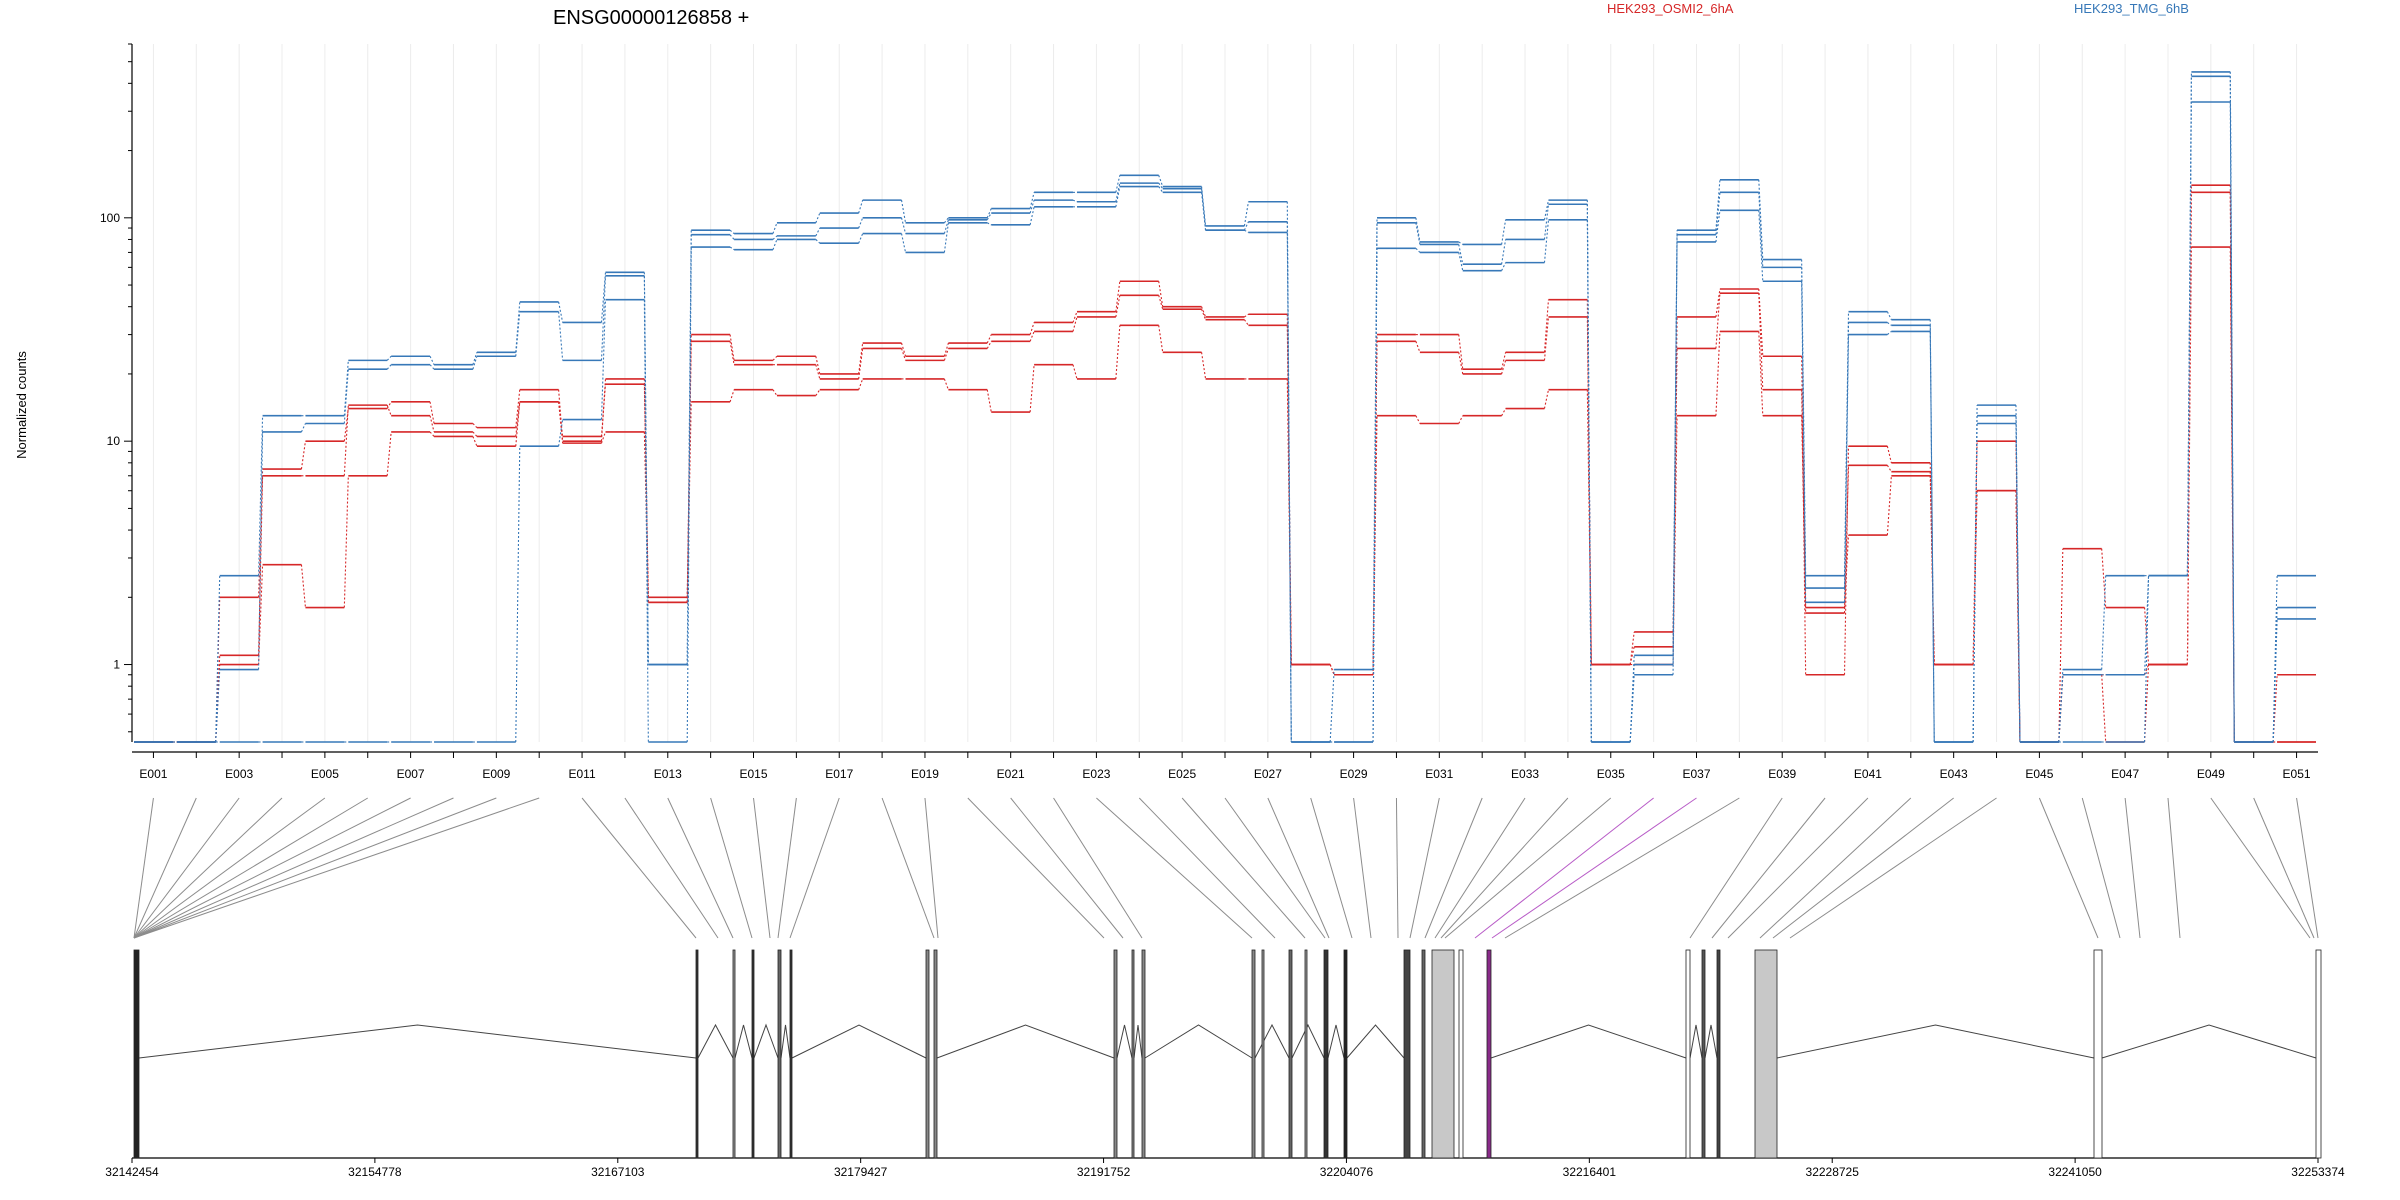 This screenshot has width=2400, height=1200. What do you see at coordinates (239, 774) in the screenshot?
I see `exon-tick-label: E003` at bounding box center [239, 774].